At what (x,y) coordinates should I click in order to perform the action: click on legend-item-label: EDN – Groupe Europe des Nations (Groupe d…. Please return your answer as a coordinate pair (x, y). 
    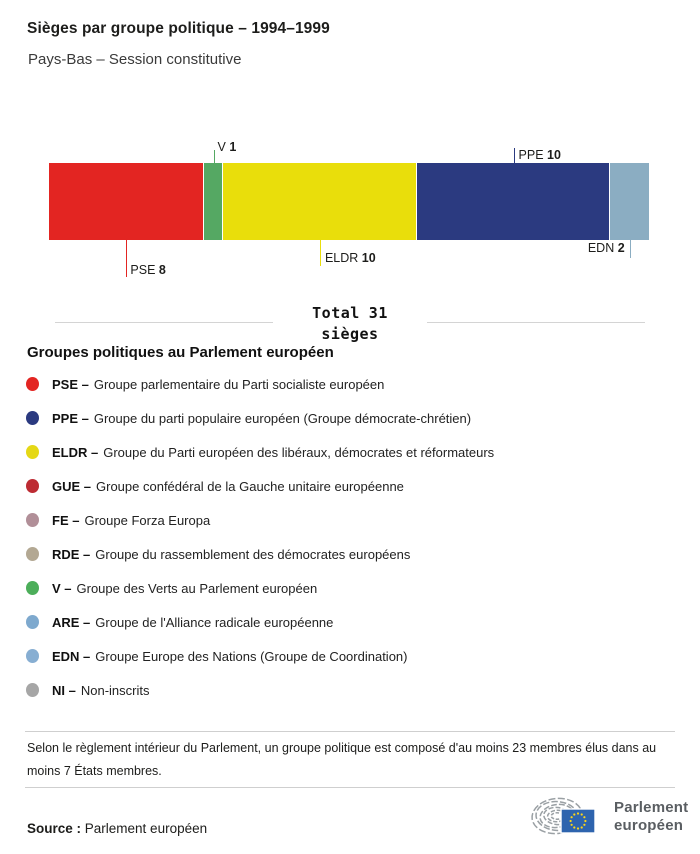
    Looking at the image, I should click on (230, 656).